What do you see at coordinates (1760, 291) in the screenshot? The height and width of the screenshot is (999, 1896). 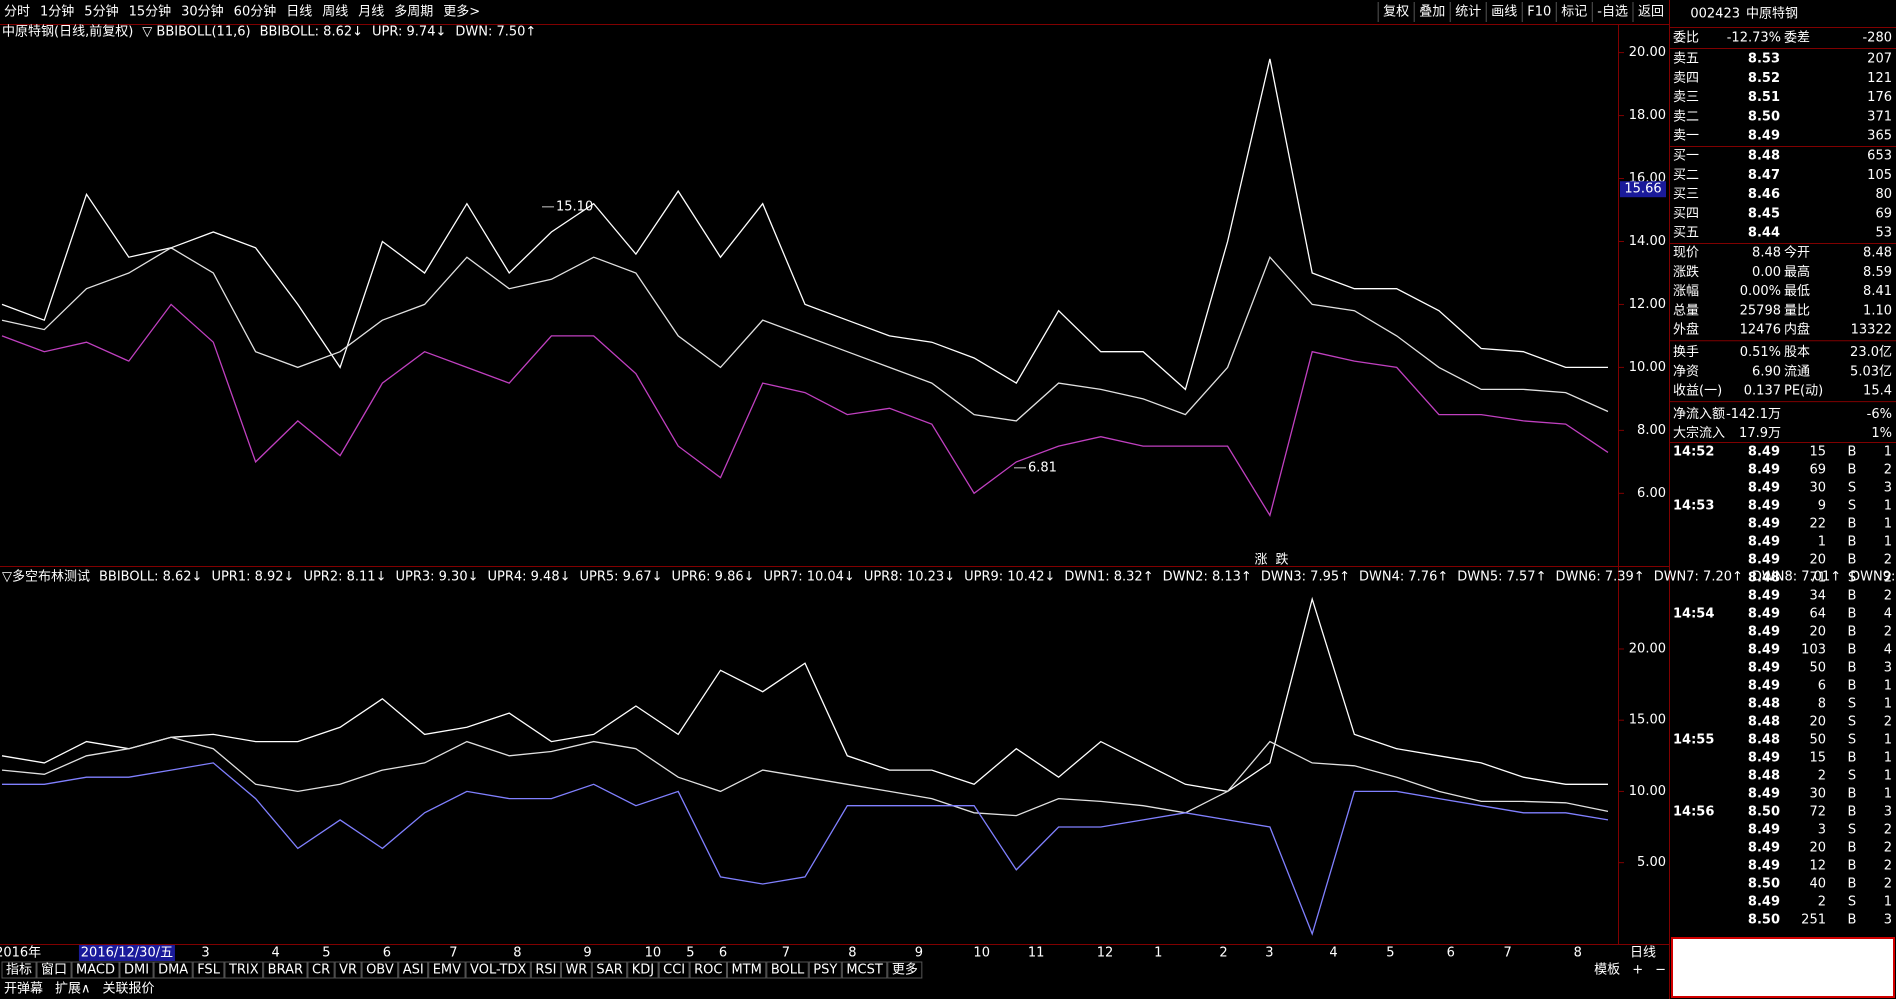 I see `quote-value: 0.00%` at bounding box center [1760, 291].